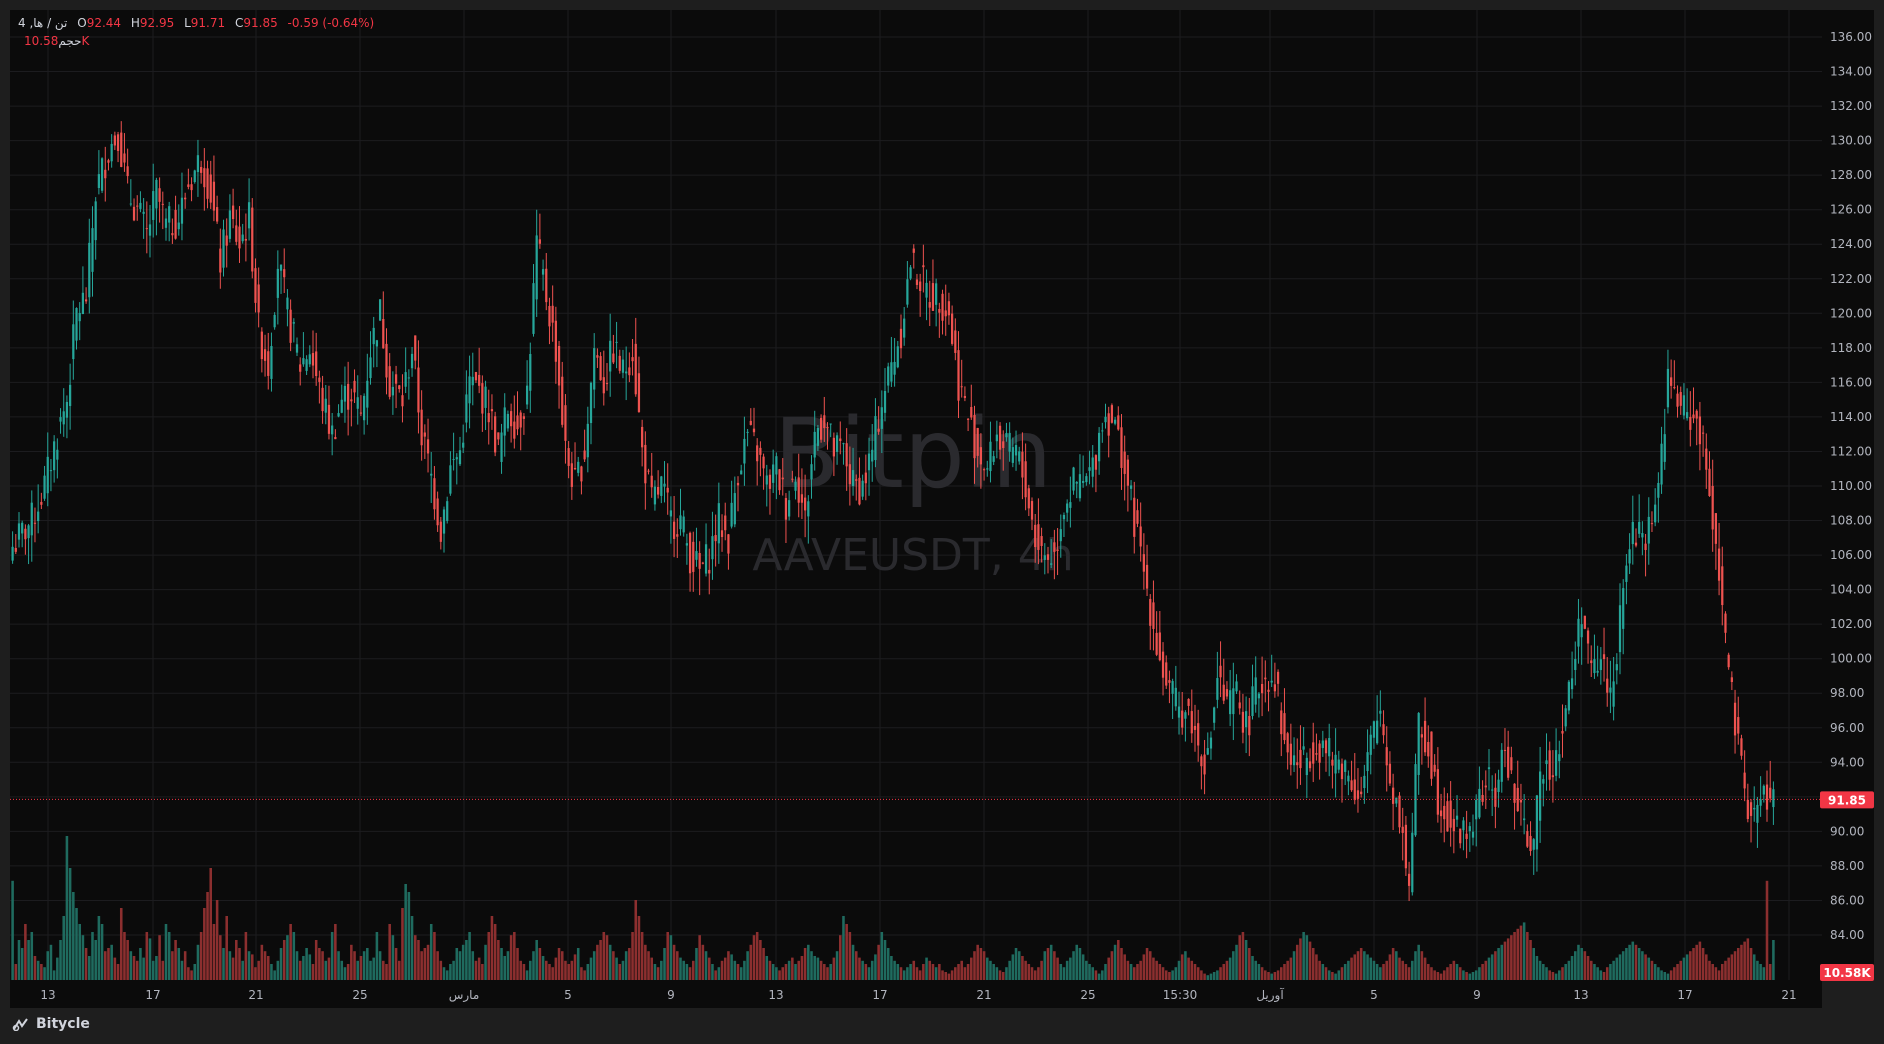 The image size is (1884, 1044). I want to click on symbol-interval: 4 ,تن / ها, so click(43, 23).